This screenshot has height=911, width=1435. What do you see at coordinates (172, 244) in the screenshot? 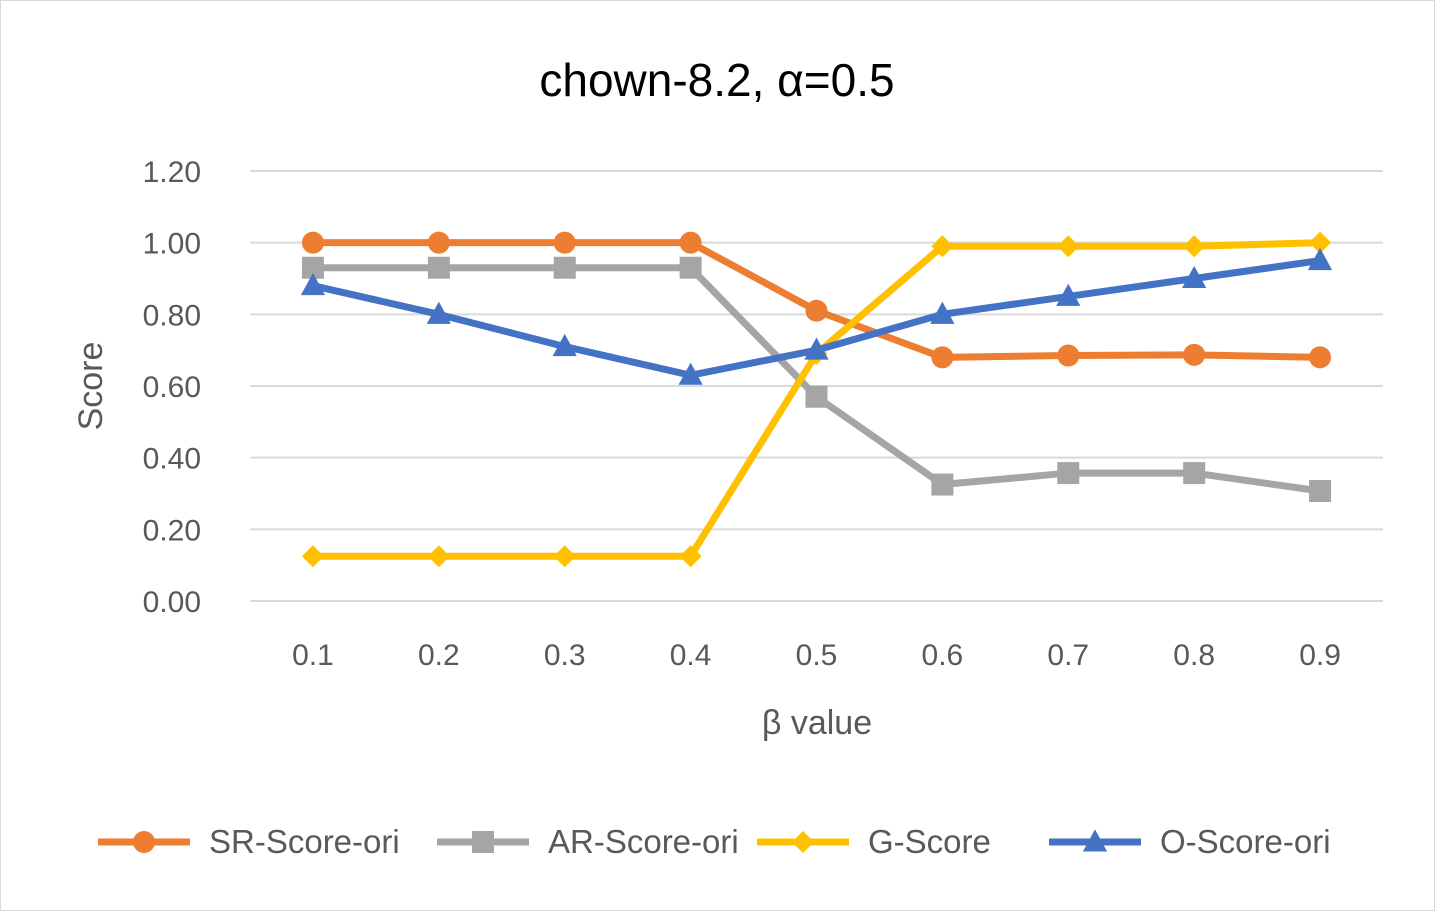
I see `y-tick-label: 1.00` at bounding box center [172, 244].